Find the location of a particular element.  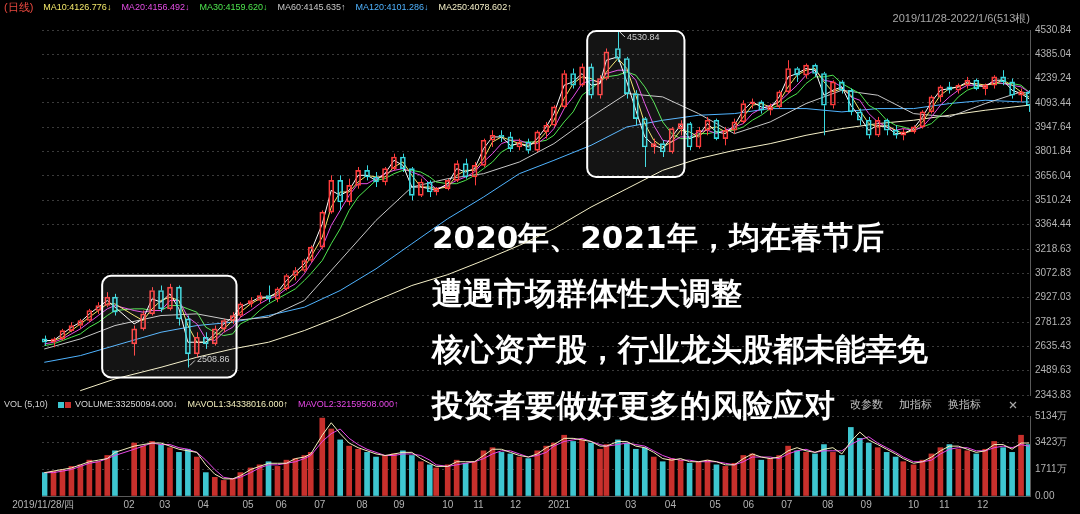

annotation: 2508.86 is located at coordinates (213, 358).